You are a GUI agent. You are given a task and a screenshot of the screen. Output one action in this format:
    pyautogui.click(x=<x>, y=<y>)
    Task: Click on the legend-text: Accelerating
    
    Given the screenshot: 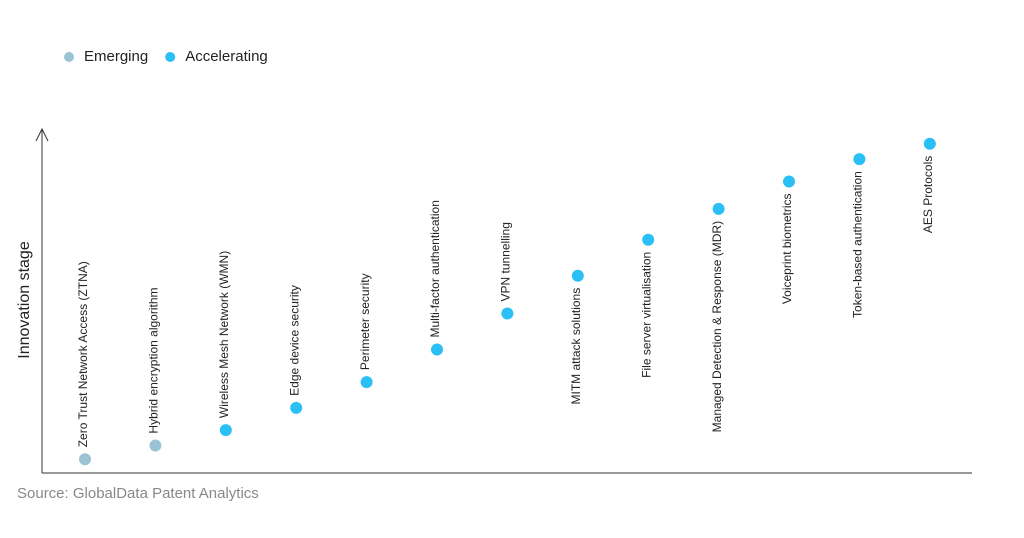 What is the action you would take?
    pyautogui.click(x=226, y=56)
    